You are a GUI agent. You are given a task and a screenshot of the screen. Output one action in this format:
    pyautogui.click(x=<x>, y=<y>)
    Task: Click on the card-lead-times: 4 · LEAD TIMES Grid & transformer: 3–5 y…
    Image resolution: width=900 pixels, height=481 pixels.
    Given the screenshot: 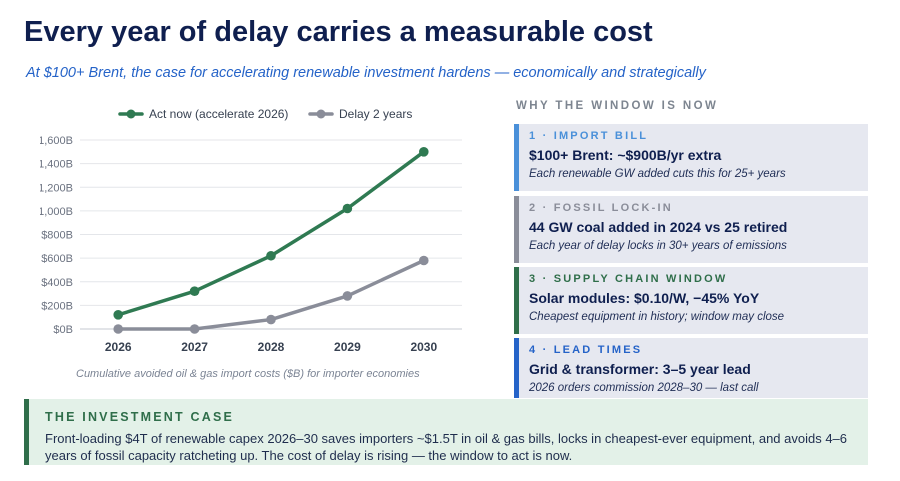 What is the action you would take?
    pyautogui.click(x=691, y=368)
    